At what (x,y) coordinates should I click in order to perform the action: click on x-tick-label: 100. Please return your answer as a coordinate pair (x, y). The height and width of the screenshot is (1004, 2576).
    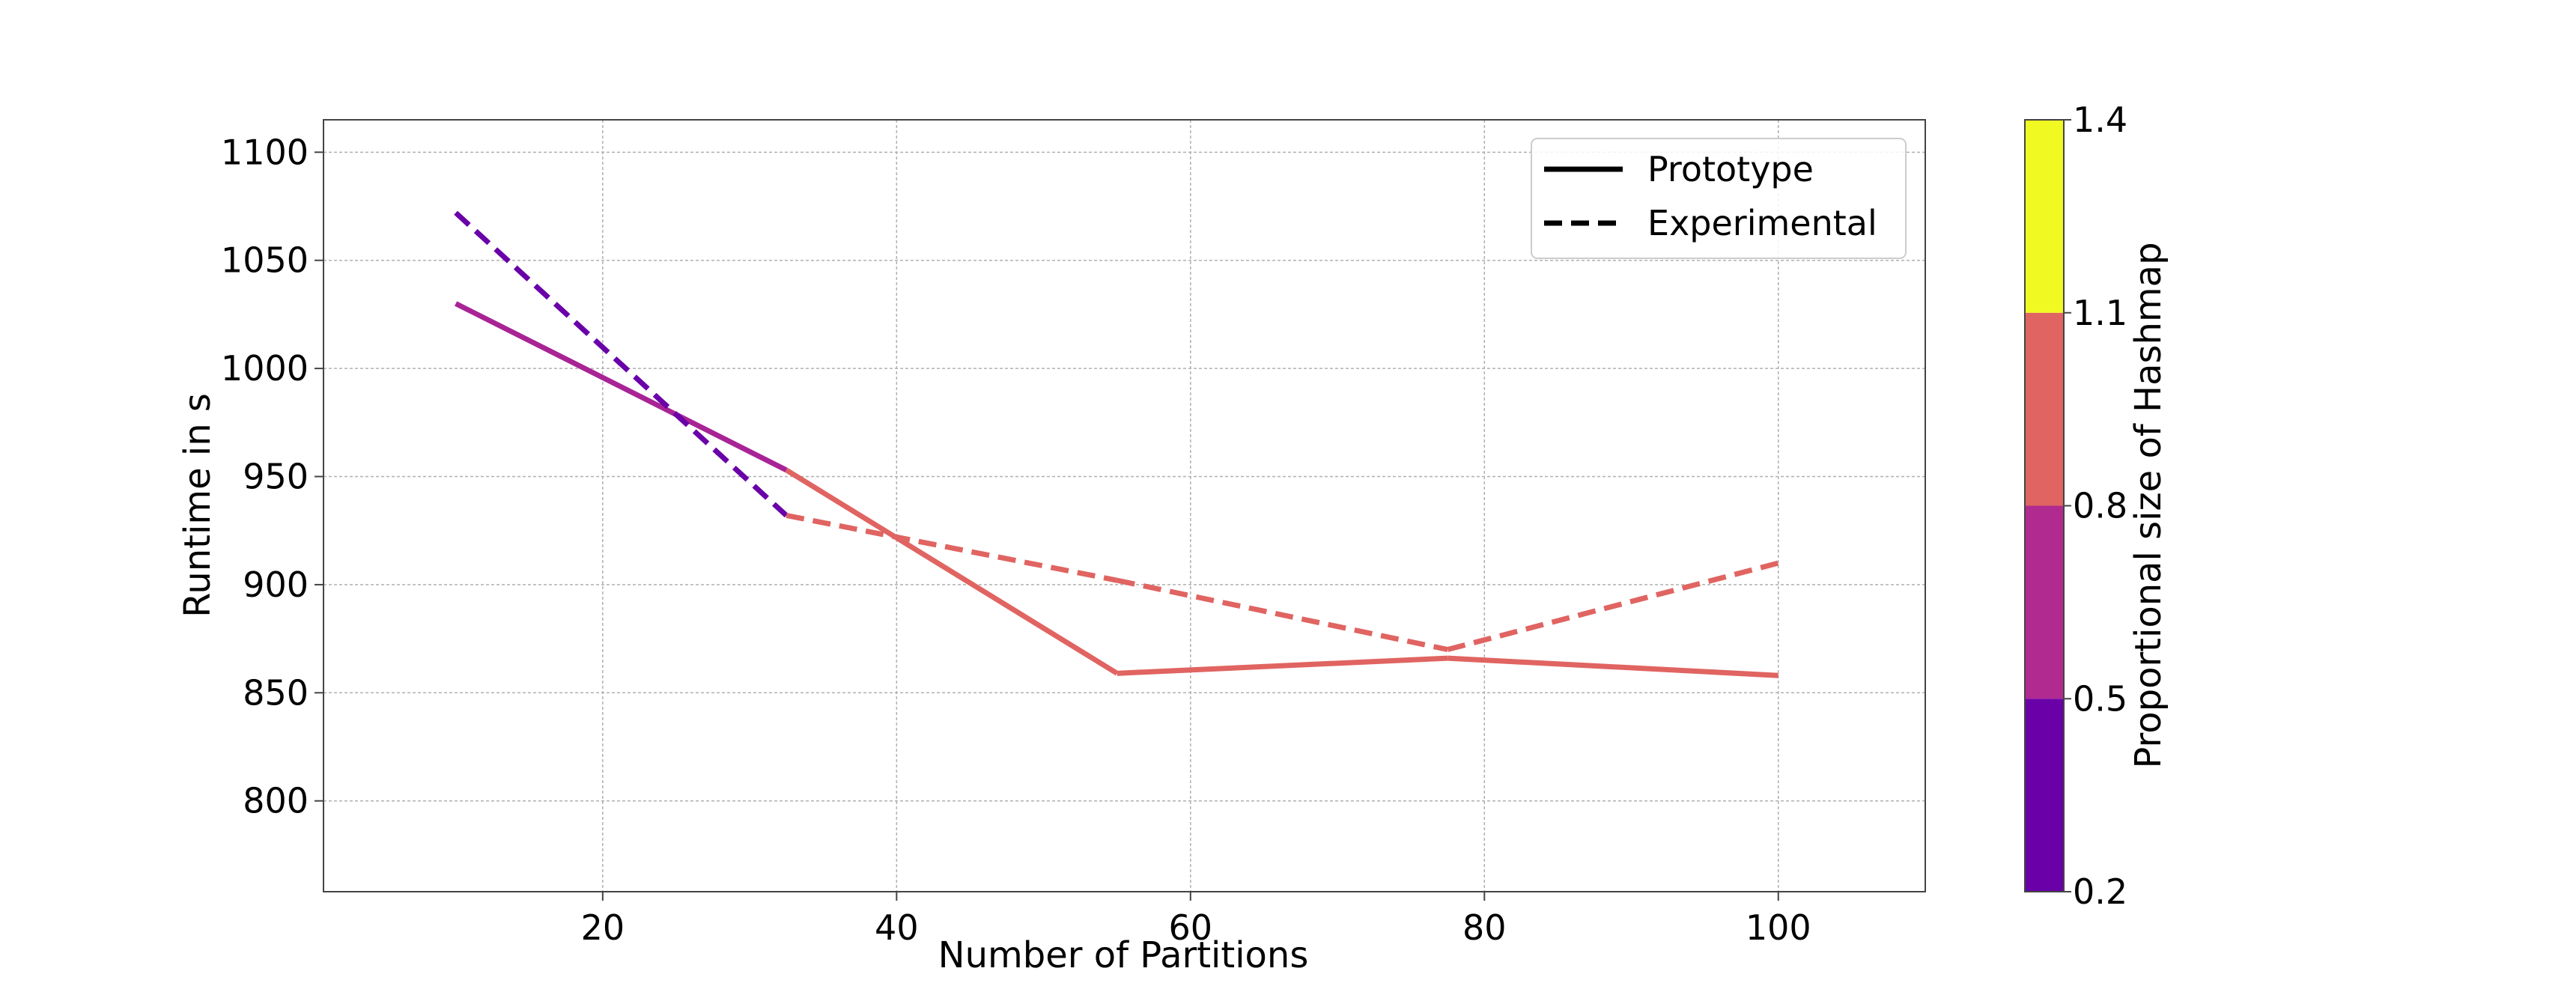
    Looking at the image, I should click on (1778, 927).